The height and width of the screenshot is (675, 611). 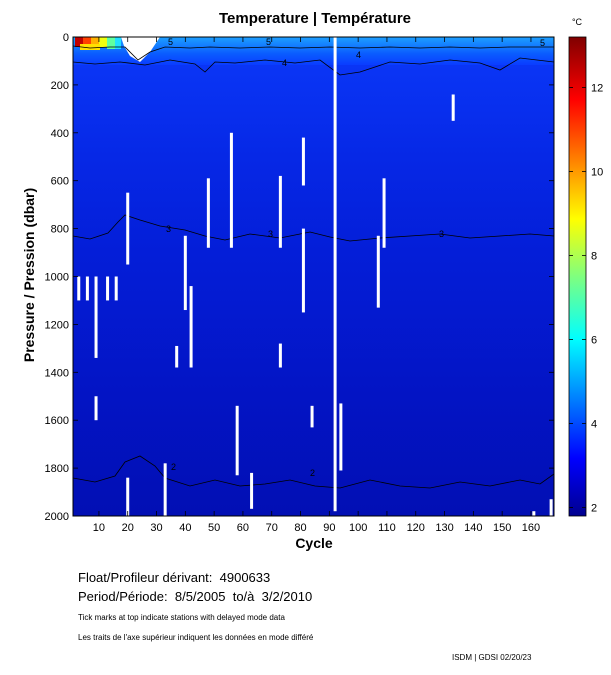 I want to click on x-tick-label: 110, so click(x=387, y=528).